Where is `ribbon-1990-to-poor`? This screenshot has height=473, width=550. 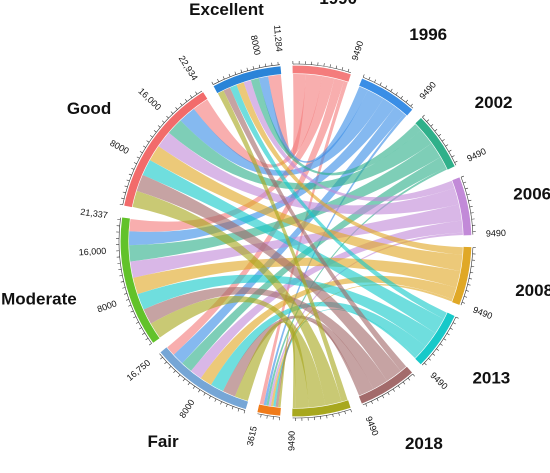 ribbon-1990-to-poor is located at coordinates (303, 243).